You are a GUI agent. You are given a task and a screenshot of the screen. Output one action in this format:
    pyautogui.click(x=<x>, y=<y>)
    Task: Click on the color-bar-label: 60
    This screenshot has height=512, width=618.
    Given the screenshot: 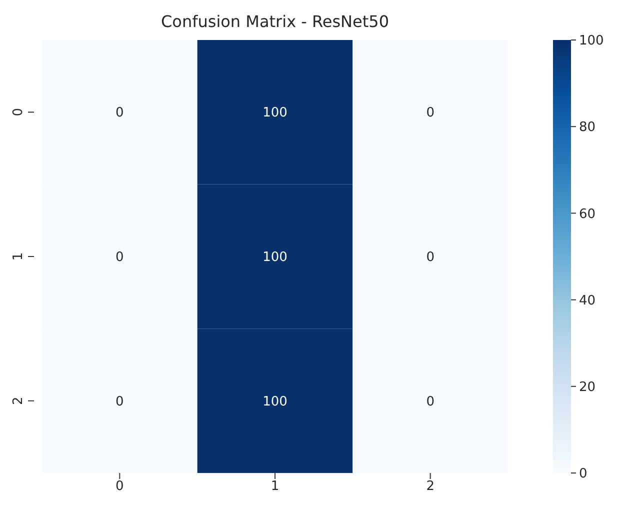 What is the action you would take?
    pyautogui.click(x=587, y=214)
    